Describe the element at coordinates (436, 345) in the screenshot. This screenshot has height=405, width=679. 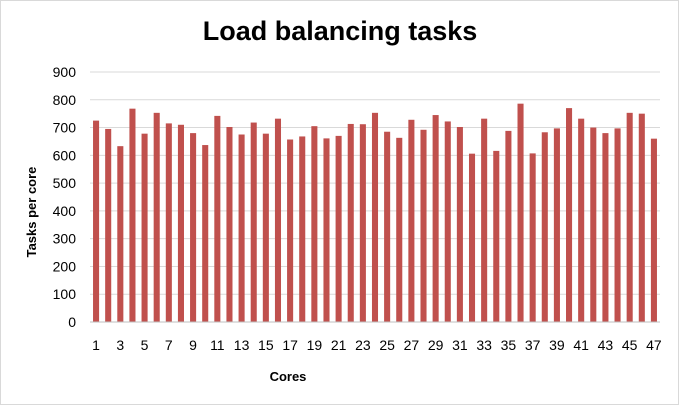
I see `x-tick-label: 29` at that location.